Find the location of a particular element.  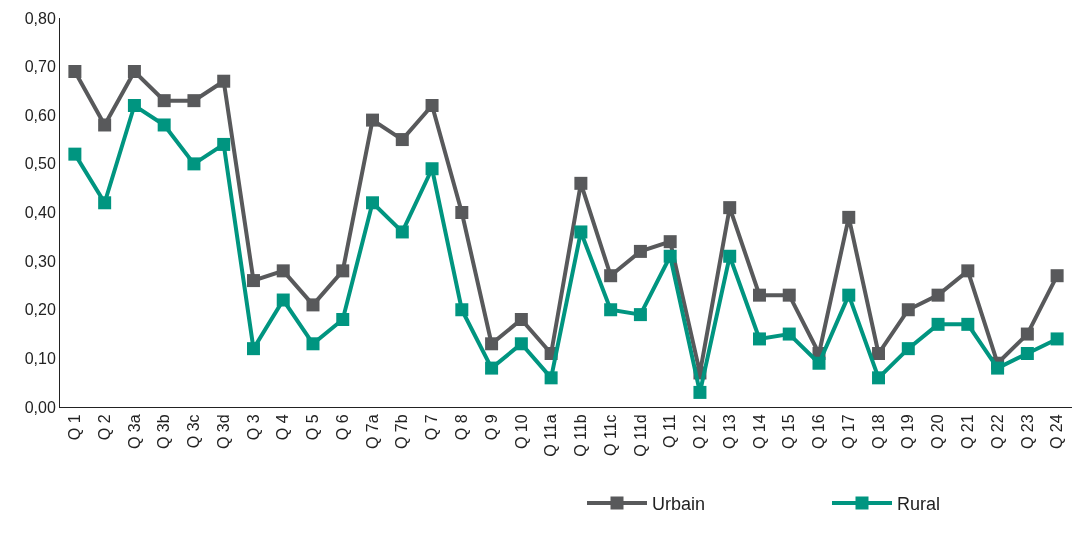

x-tick-label: Q 18 is located at coordinates (878, 432).